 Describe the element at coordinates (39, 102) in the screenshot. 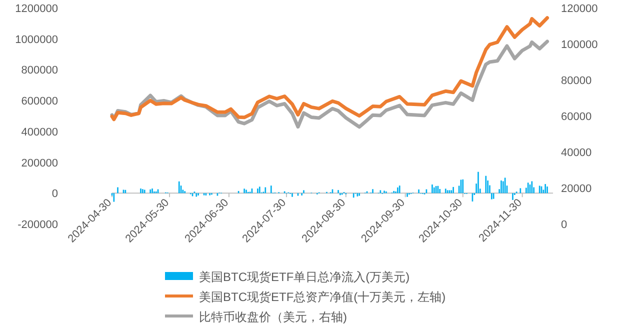

I see `y-tick-label: 600000` at that location.